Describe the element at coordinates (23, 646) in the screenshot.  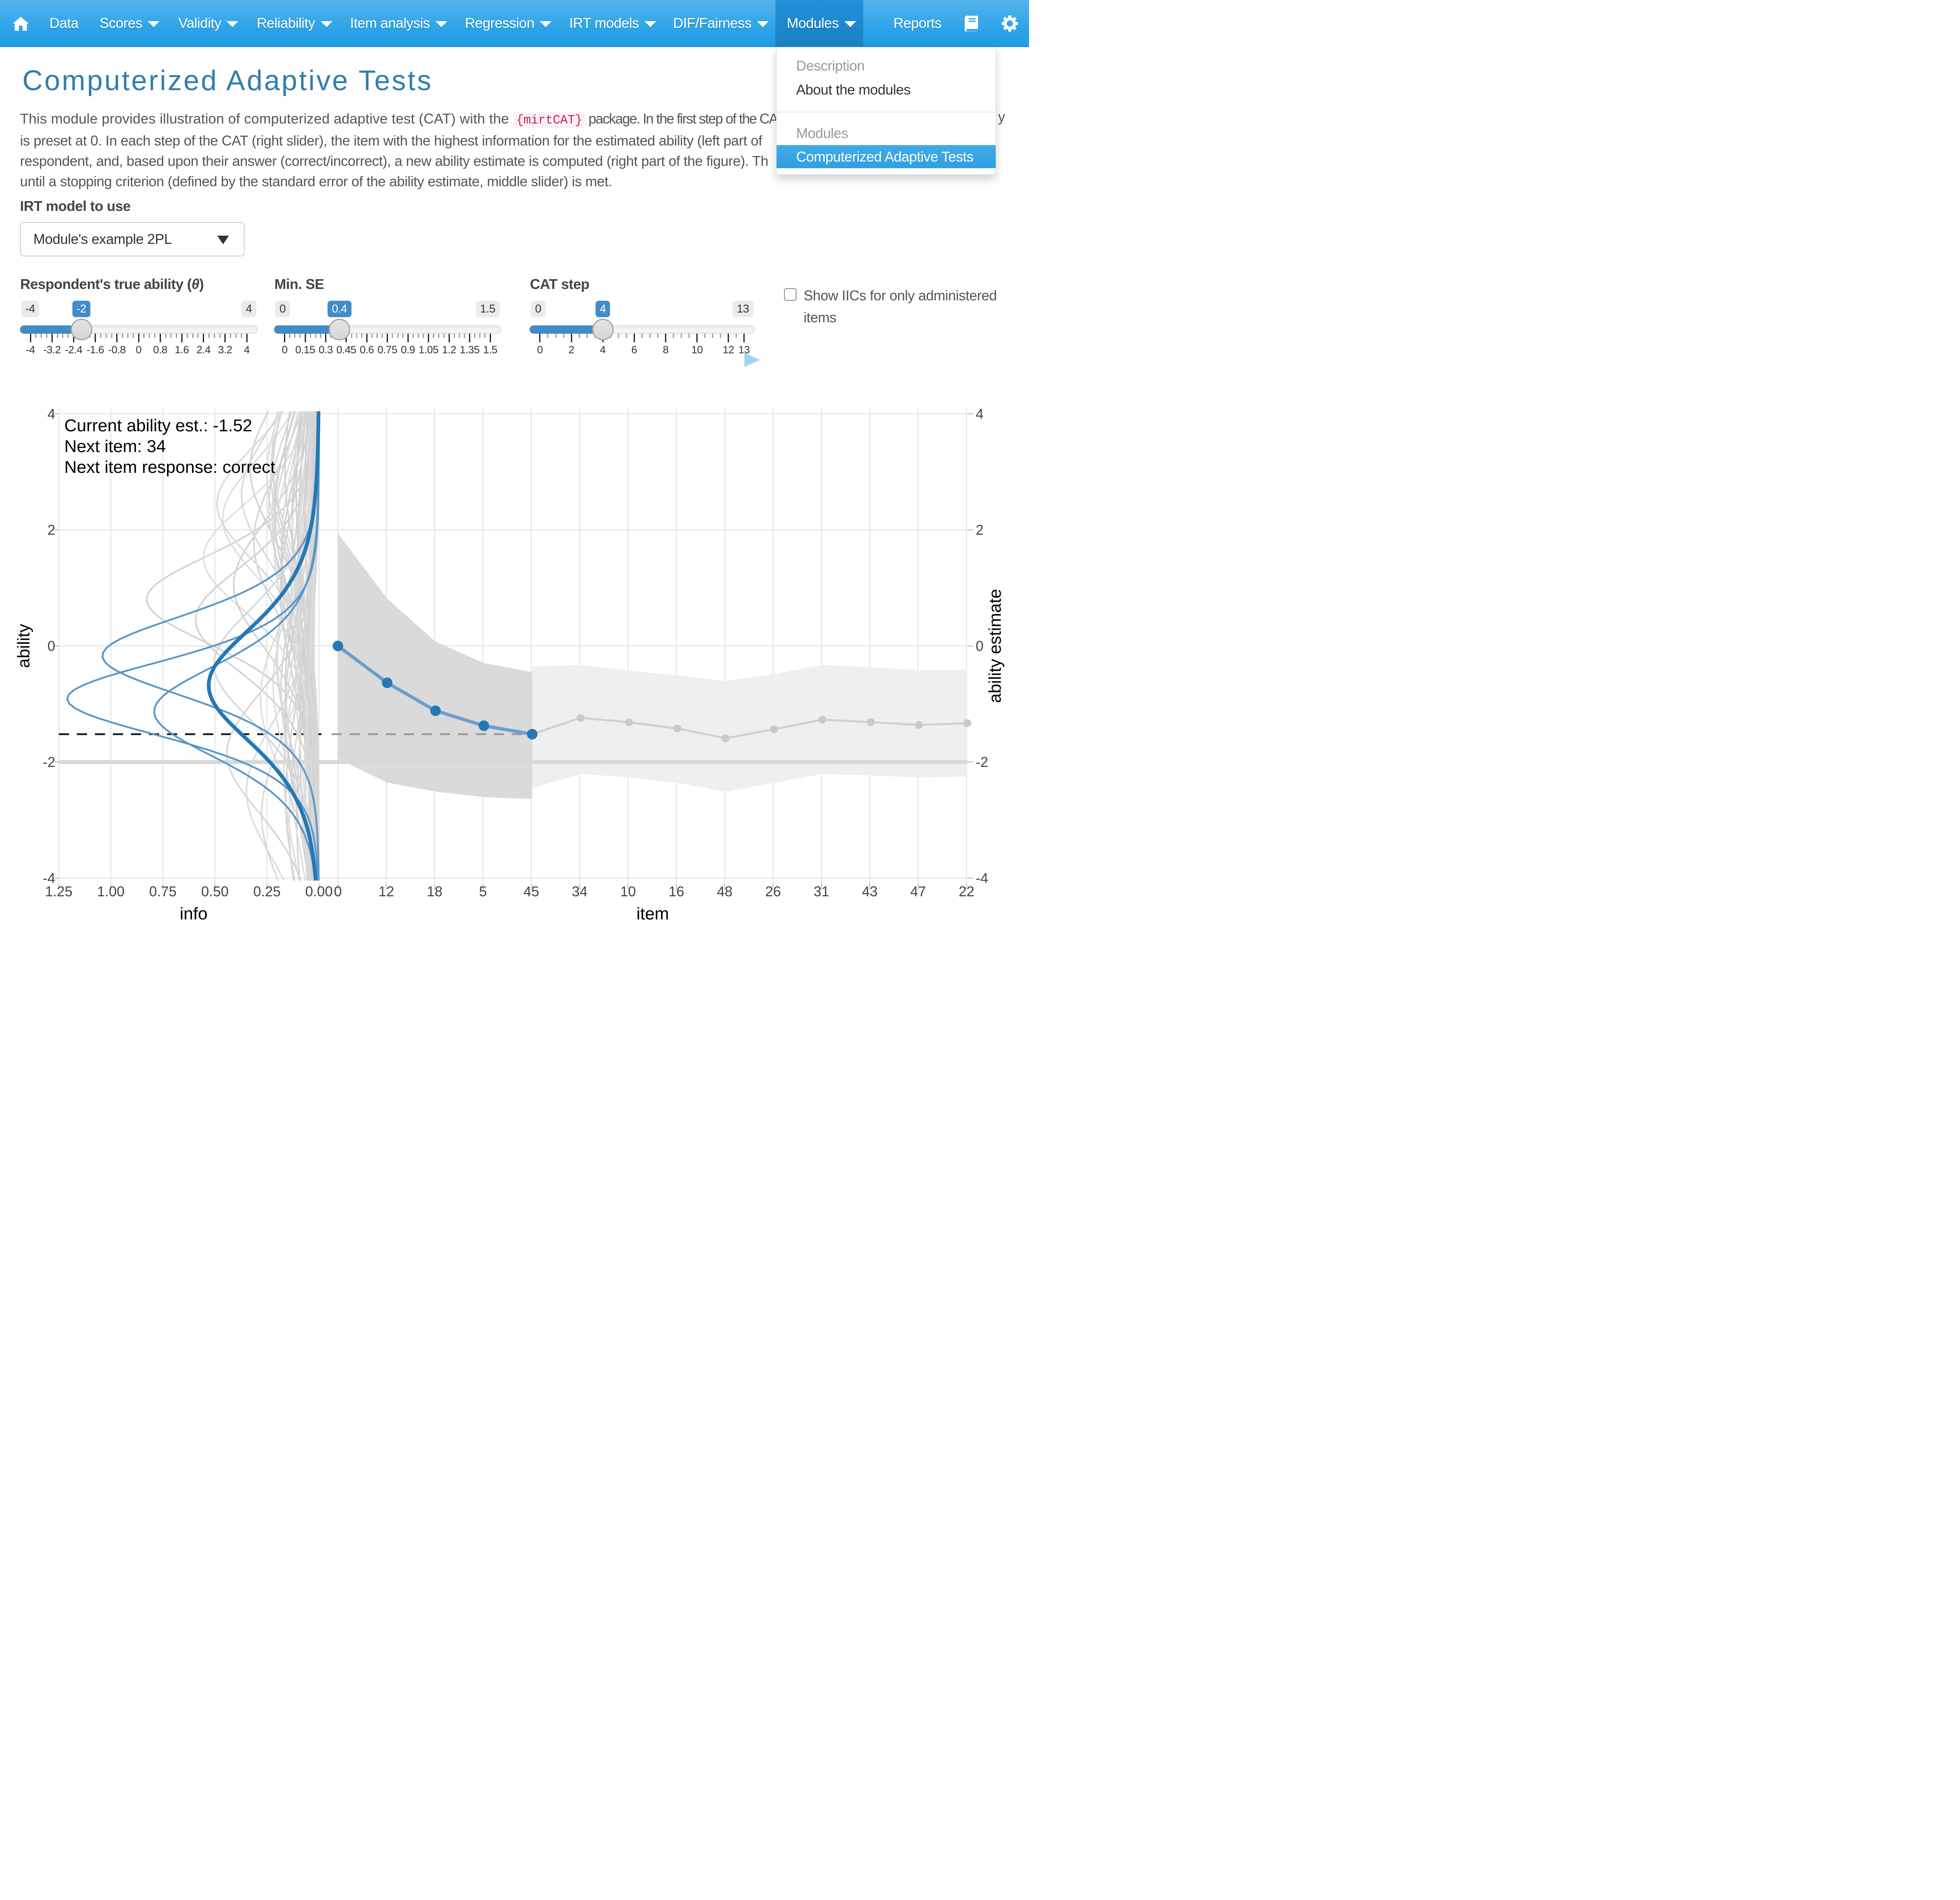
I see `svg-text: ability` at that location.